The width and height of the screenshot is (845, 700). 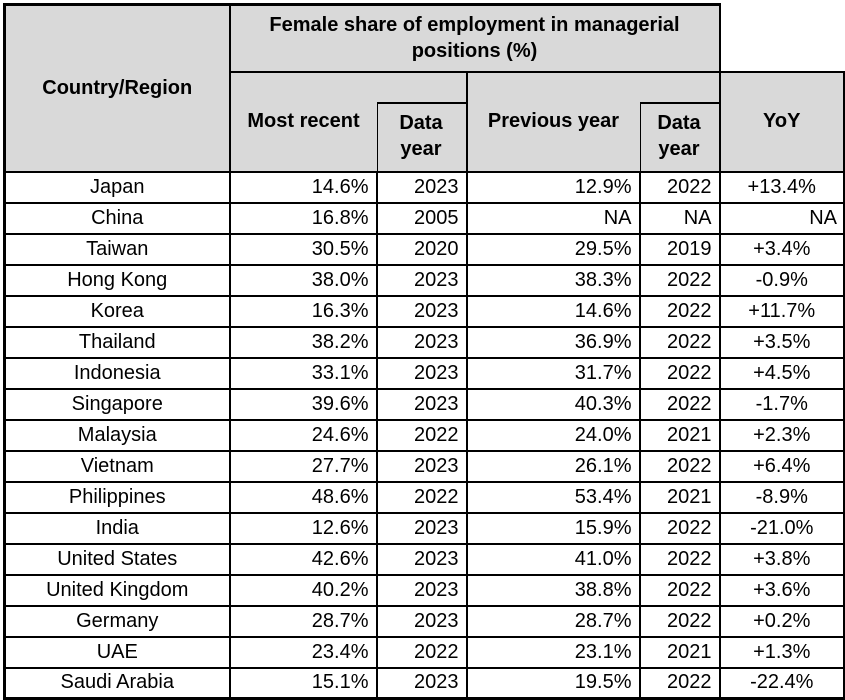 What do you see at coordinates (552, 121) in the screenshot?
I see `column-header-previous-year: Previous year` at bounding box center [552, 121].